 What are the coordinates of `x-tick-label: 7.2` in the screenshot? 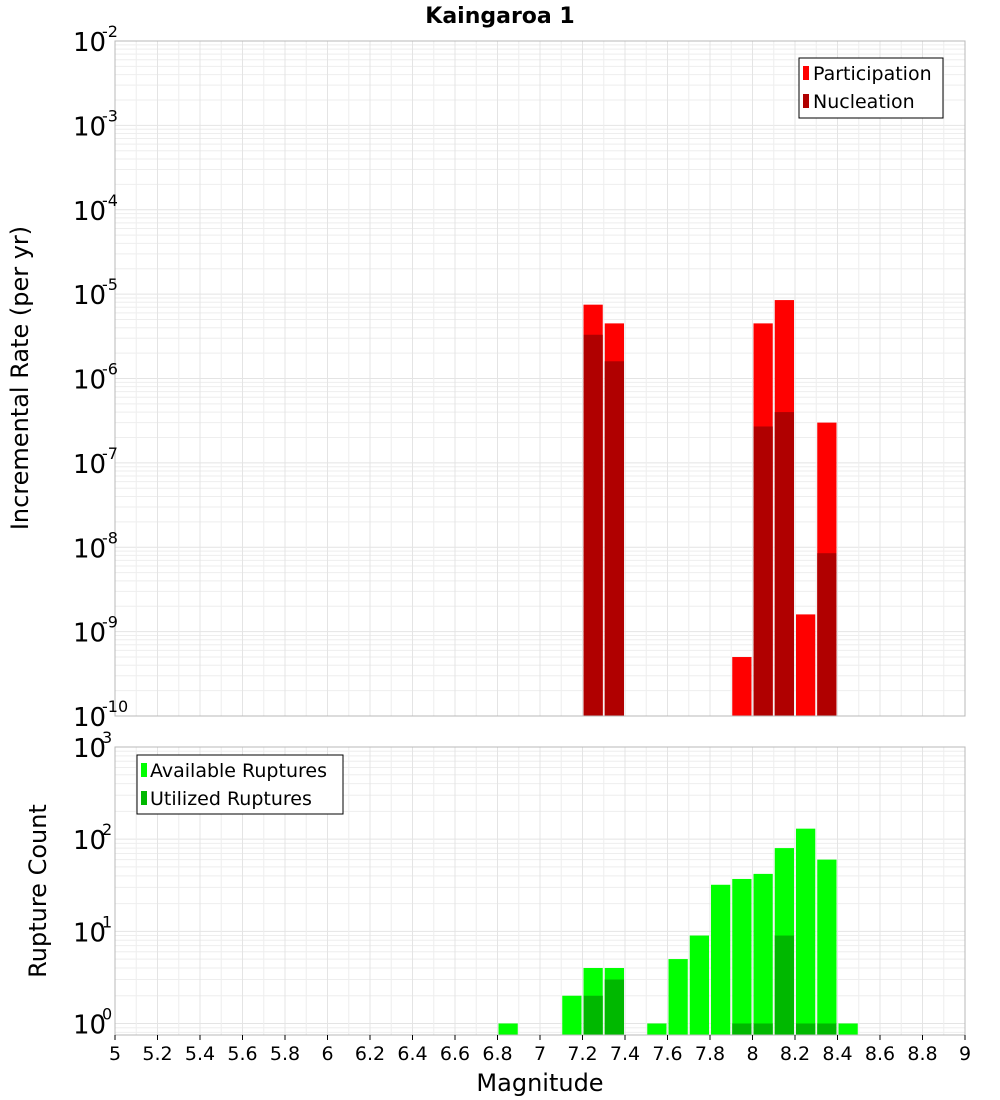 It's located at (582, 1054).